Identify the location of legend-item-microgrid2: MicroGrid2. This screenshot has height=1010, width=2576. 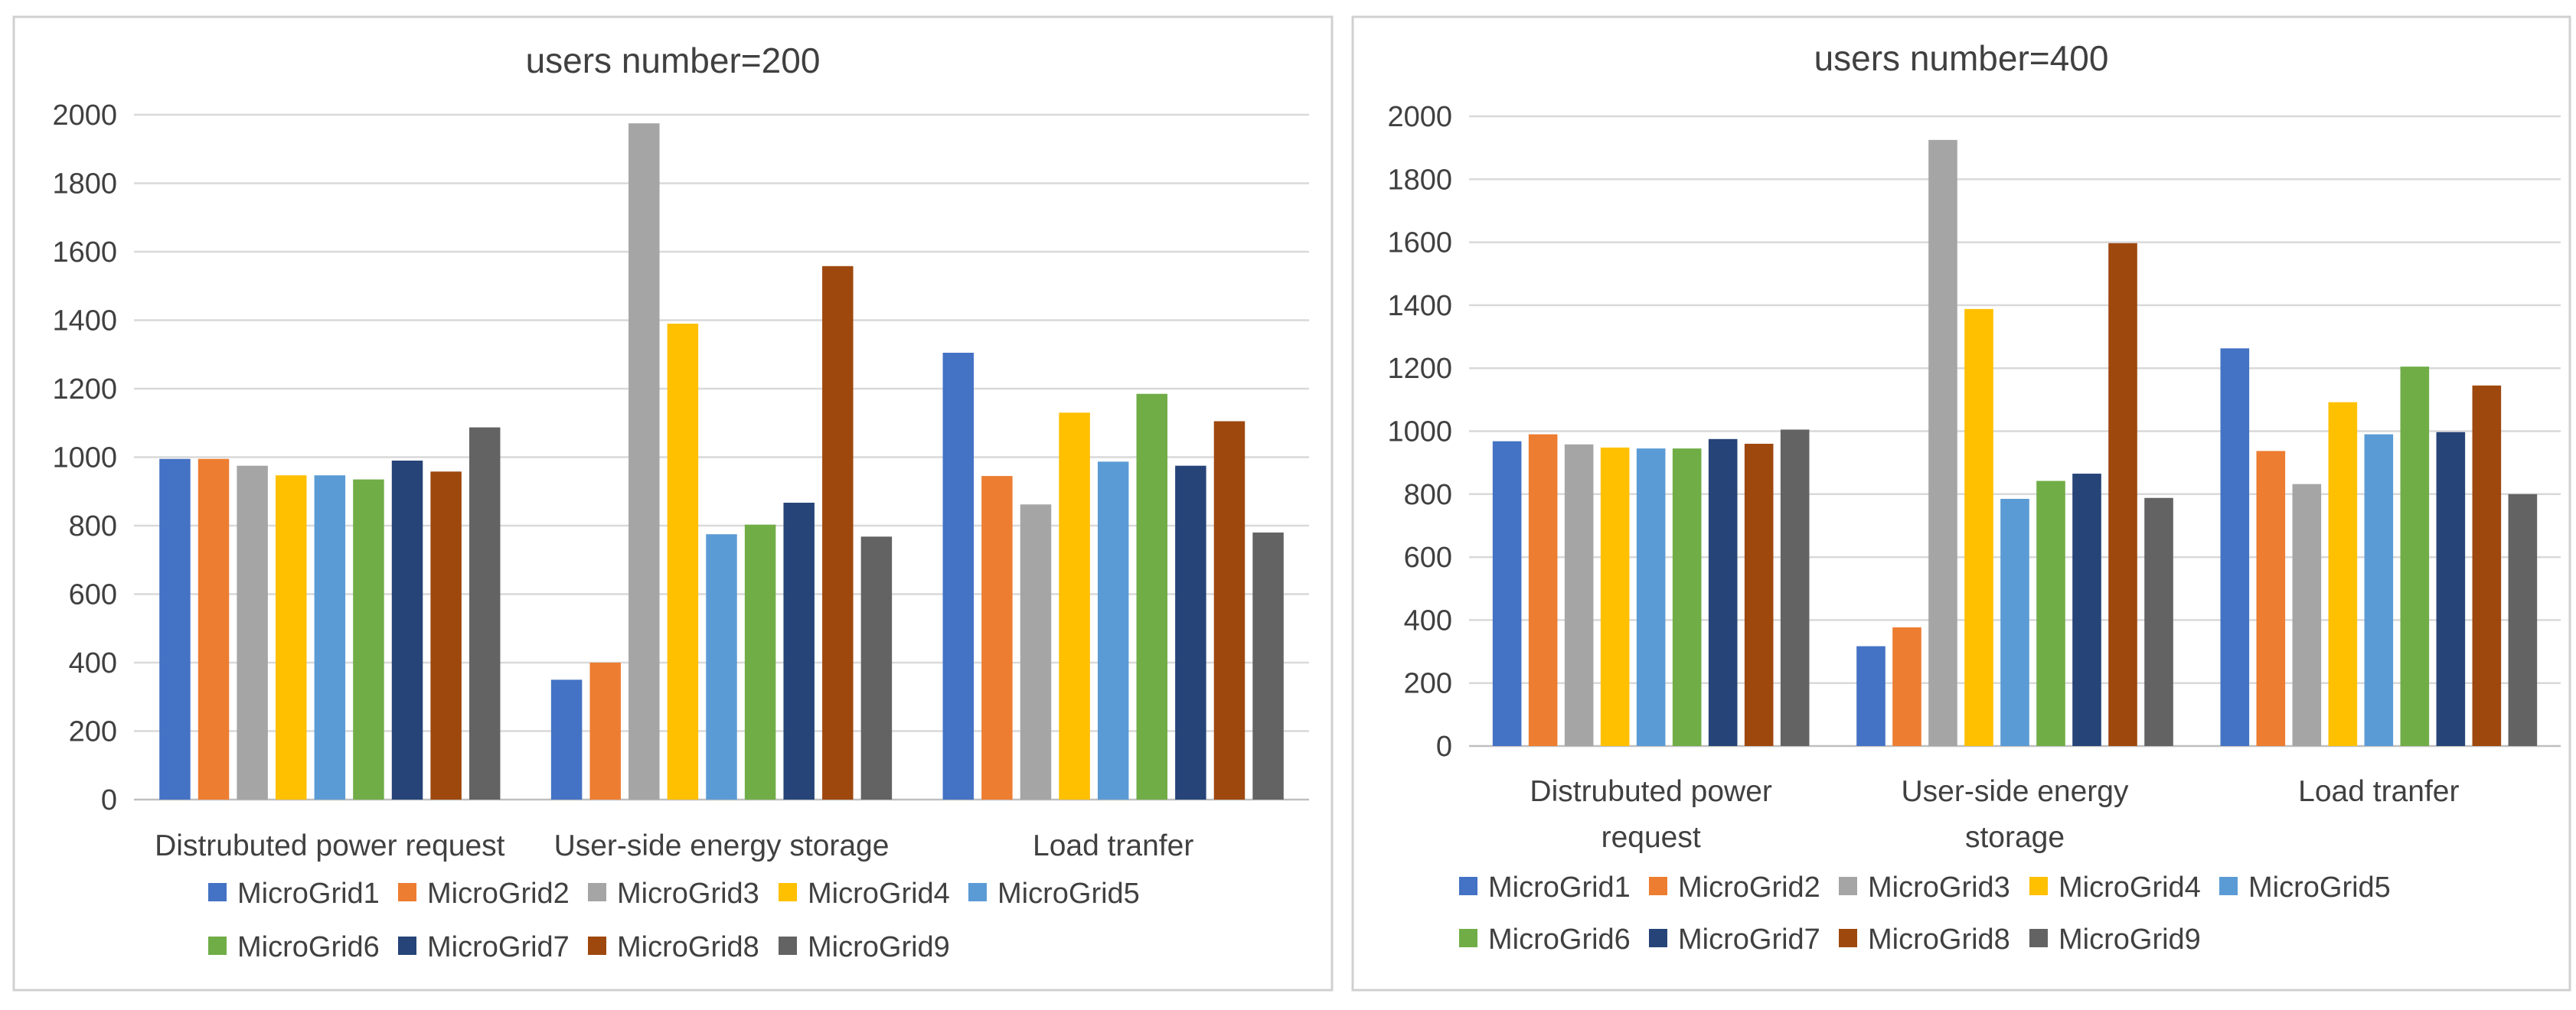
(1734, 888).